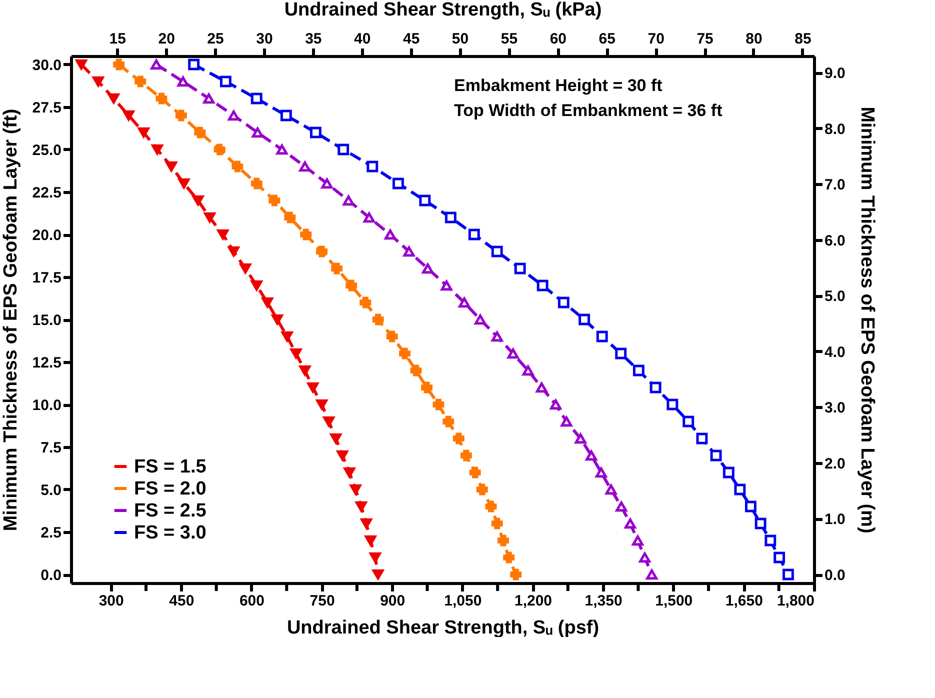 Image resolution: width=935 pixels, height=698 pixels. I want to click on x2-tick-label: 50, so click(460, 39).